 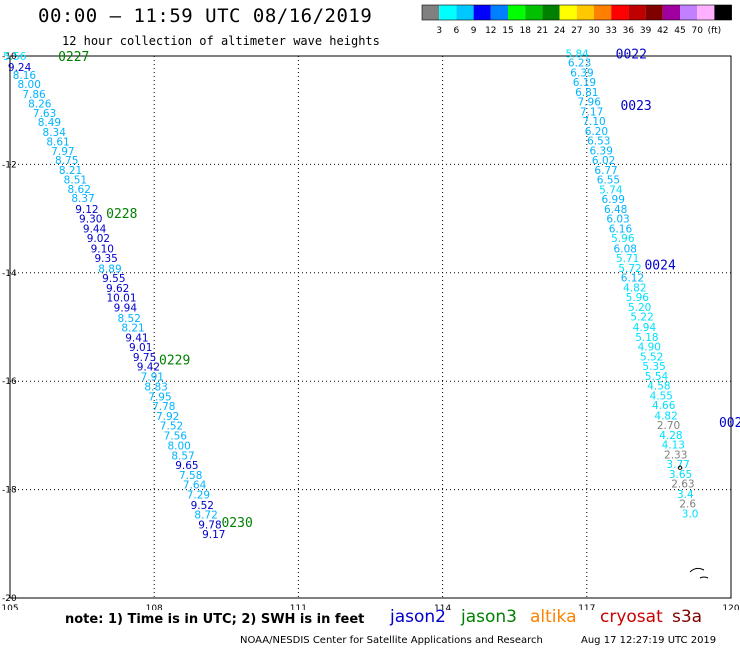 I want to click on wave-height-value: 9.12, so click(x=86, y=210).